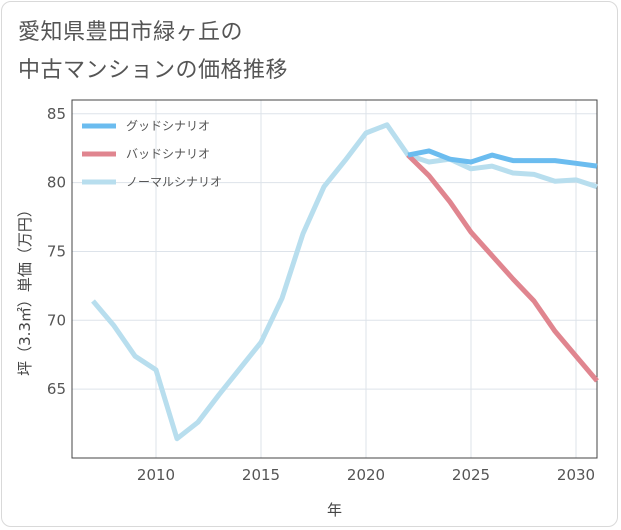 This screenshot has height=530, width=621. Describe the element at coordinates (334, 510) in the screenshot. I see `x-axis-title: 年` at that location.